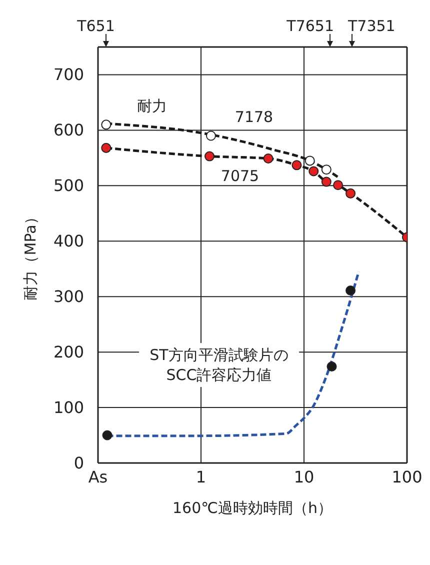  I want to click on annotation: ST方向平滑試験片の SCC許容応力値, so click(219, 365).